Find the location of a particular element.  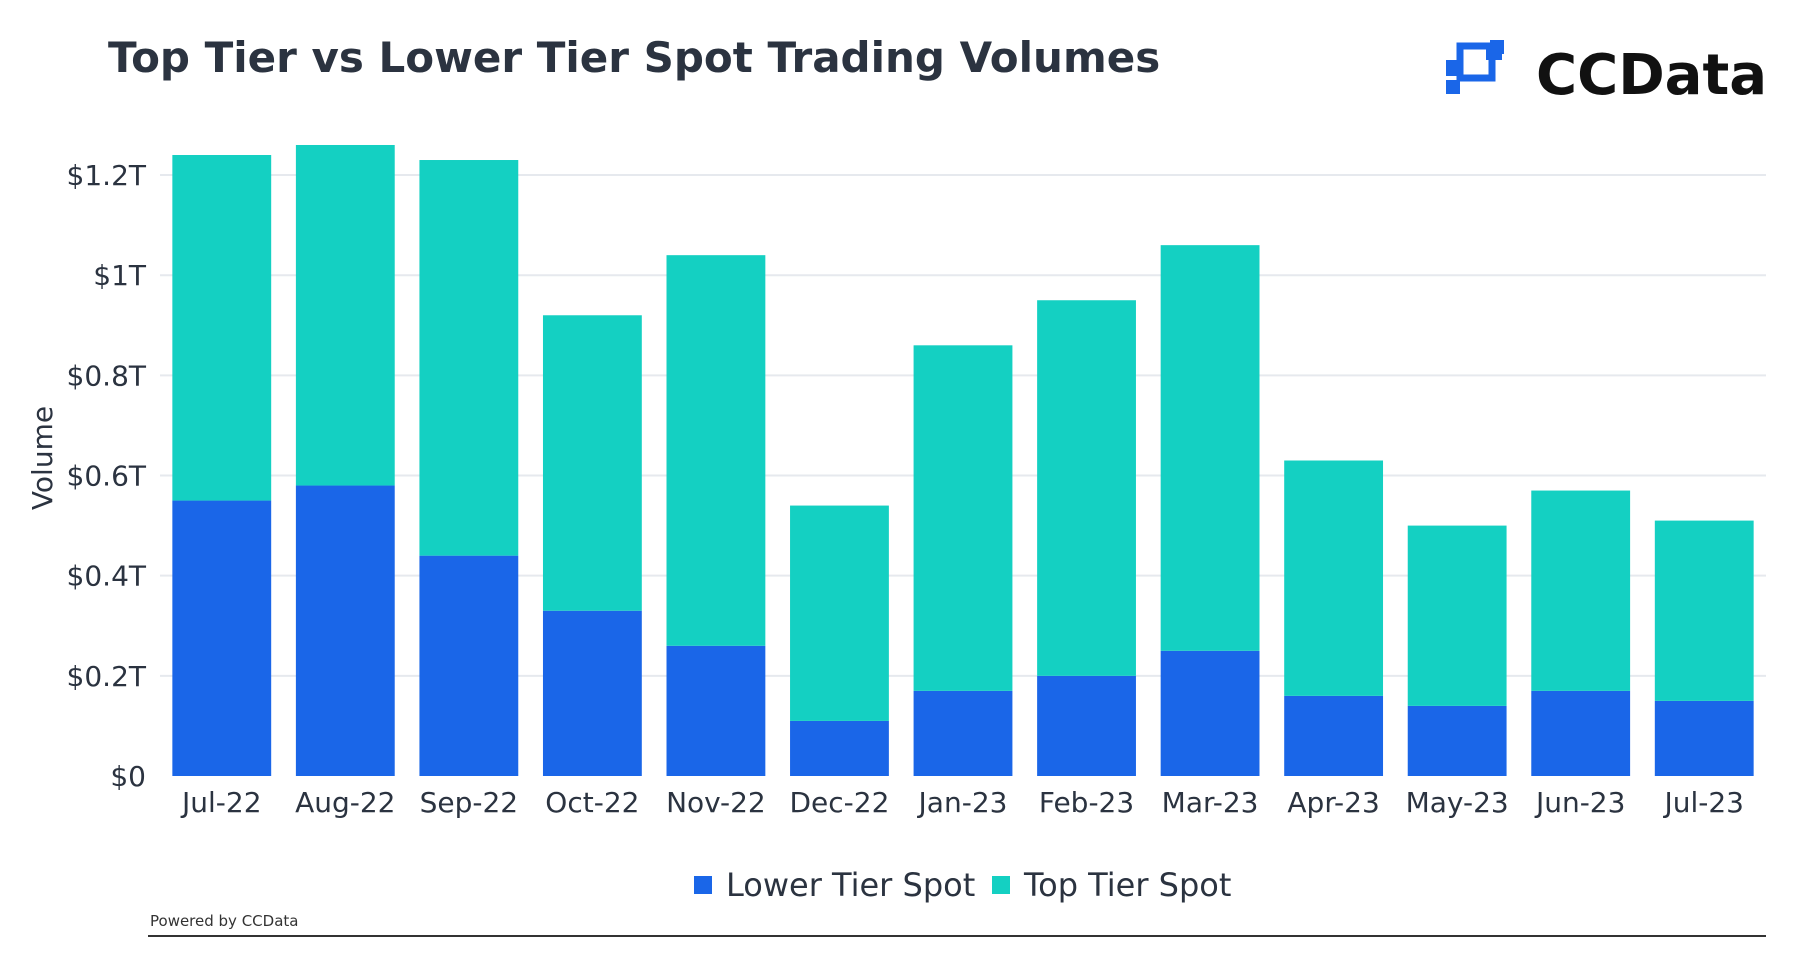

x-tick-label: Sep-22 is located at coordinates (469, 802).